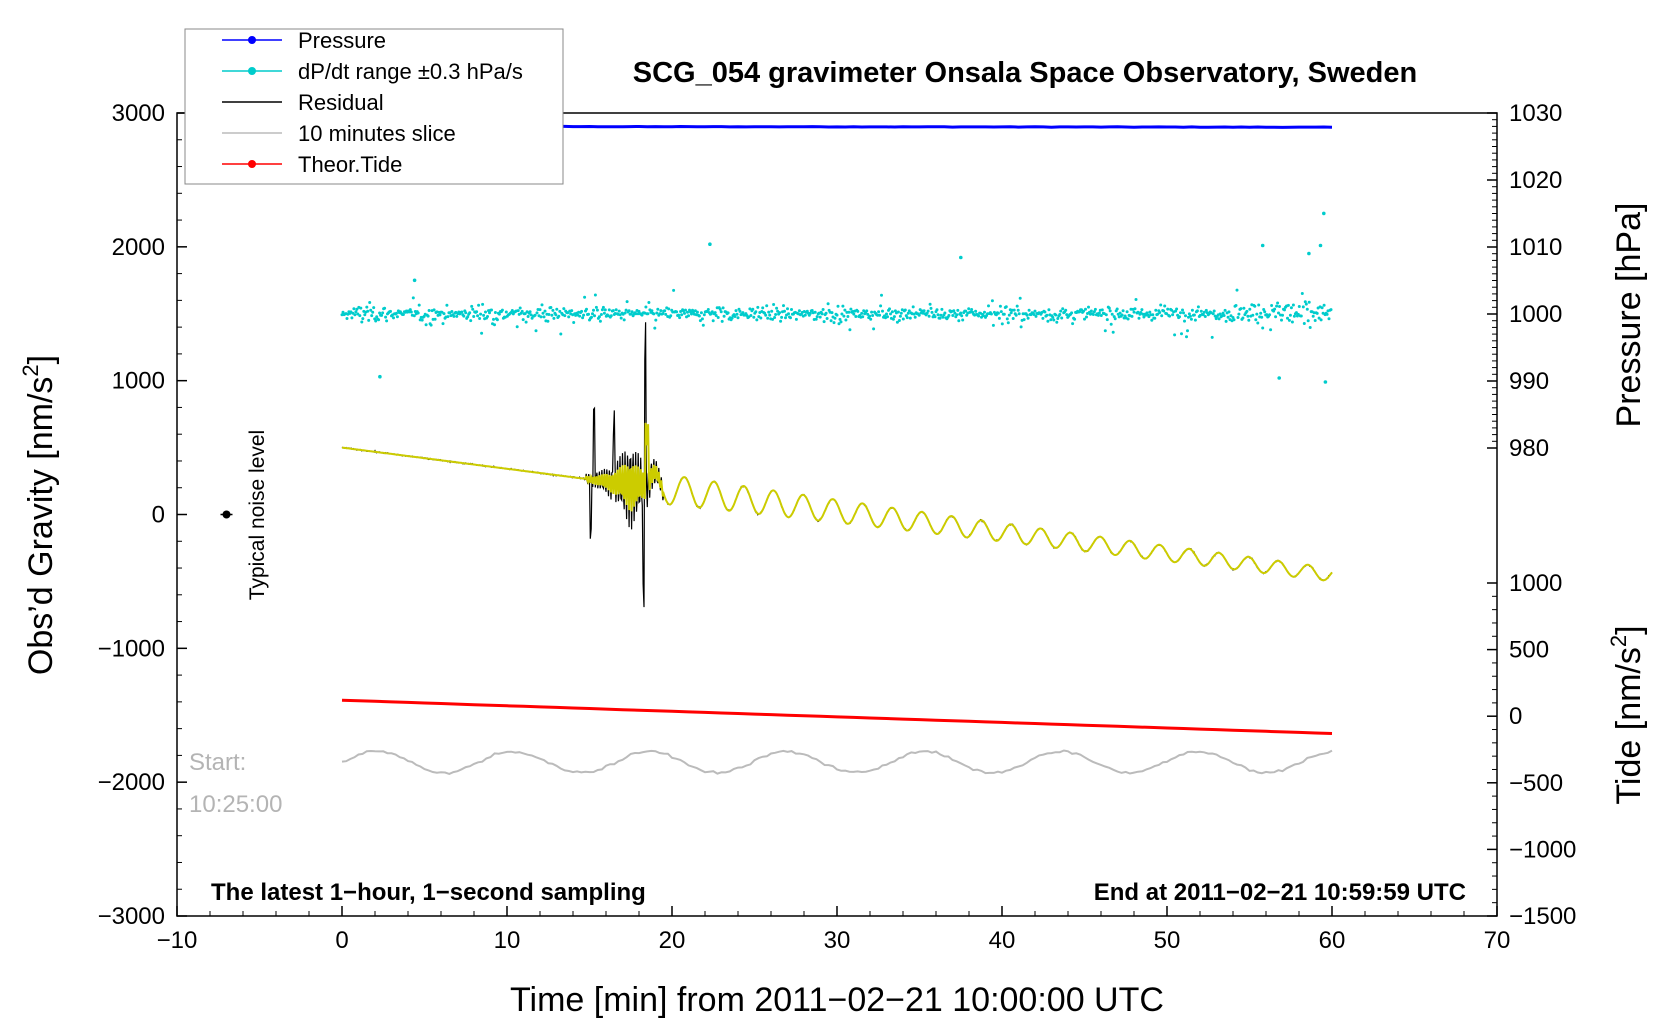 The height and width of the screenshot is (1020, 1676). Describe the element at coordinates (1332, 940) in the screenshot. I see `x-tick-label: 60` at that location.